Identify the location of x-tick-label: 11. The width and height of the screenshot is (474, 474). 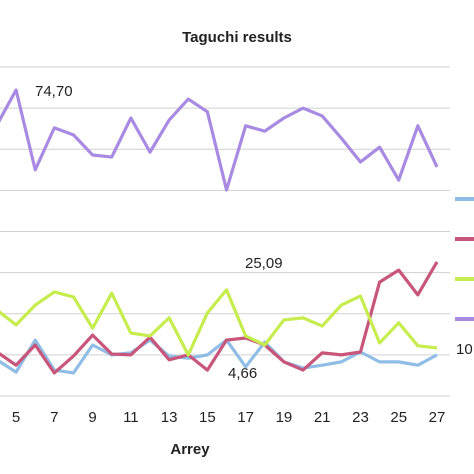
(131, 417).